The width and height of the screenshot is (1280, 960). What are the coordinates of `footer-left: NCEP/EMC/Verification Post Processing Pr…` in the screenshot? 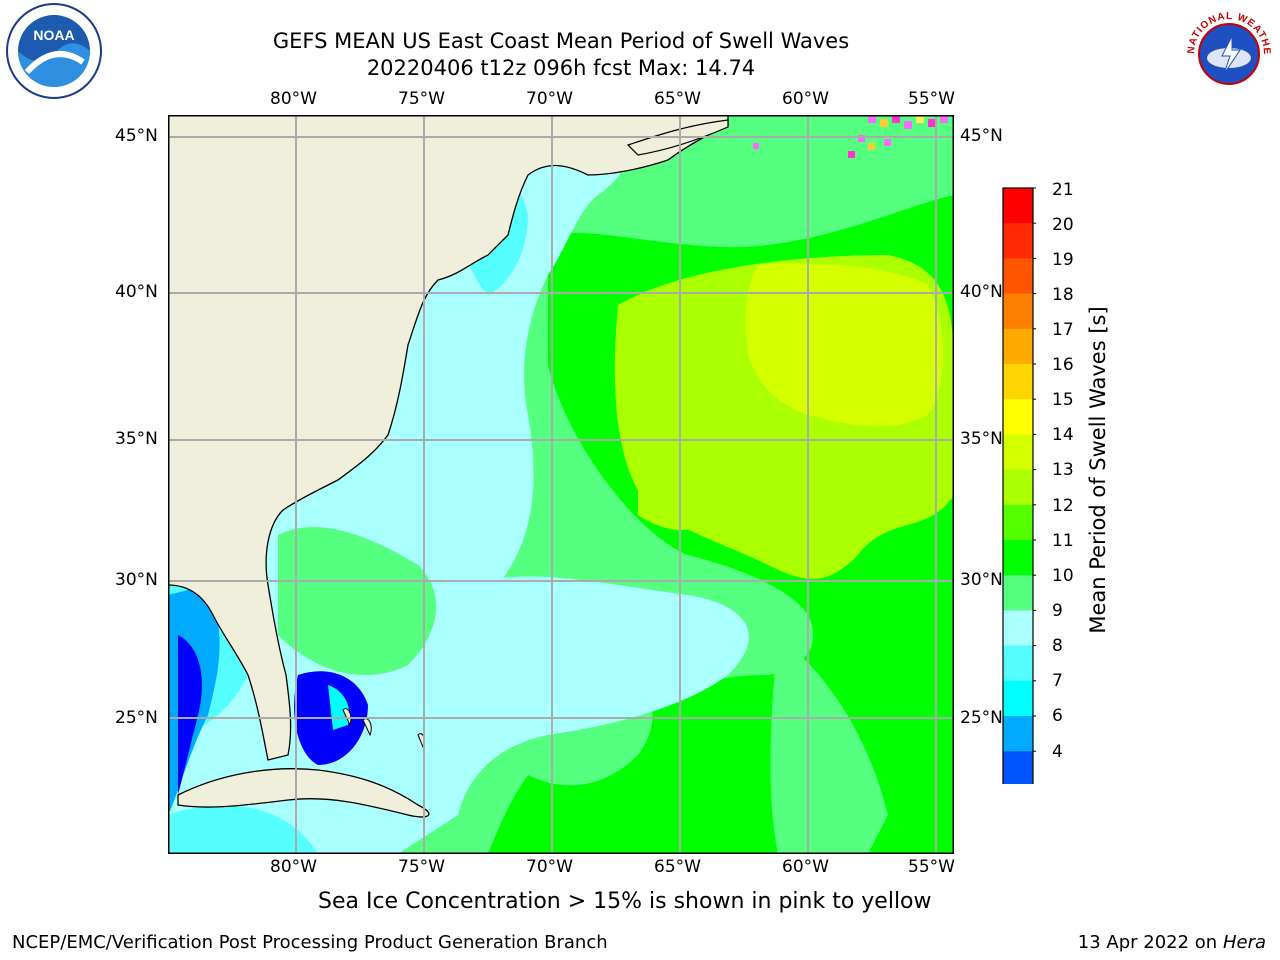 It's located at (310, 942).